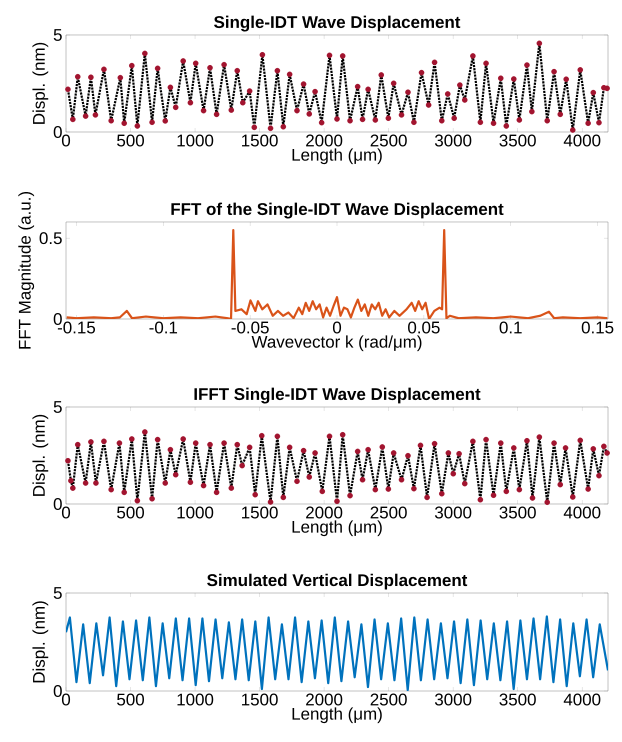 The width and height of the screenshot is (622, 742). Describe the element at coordinates (424, 328) in the screenshot. I see `x-tick-label: 0.05` at that location.